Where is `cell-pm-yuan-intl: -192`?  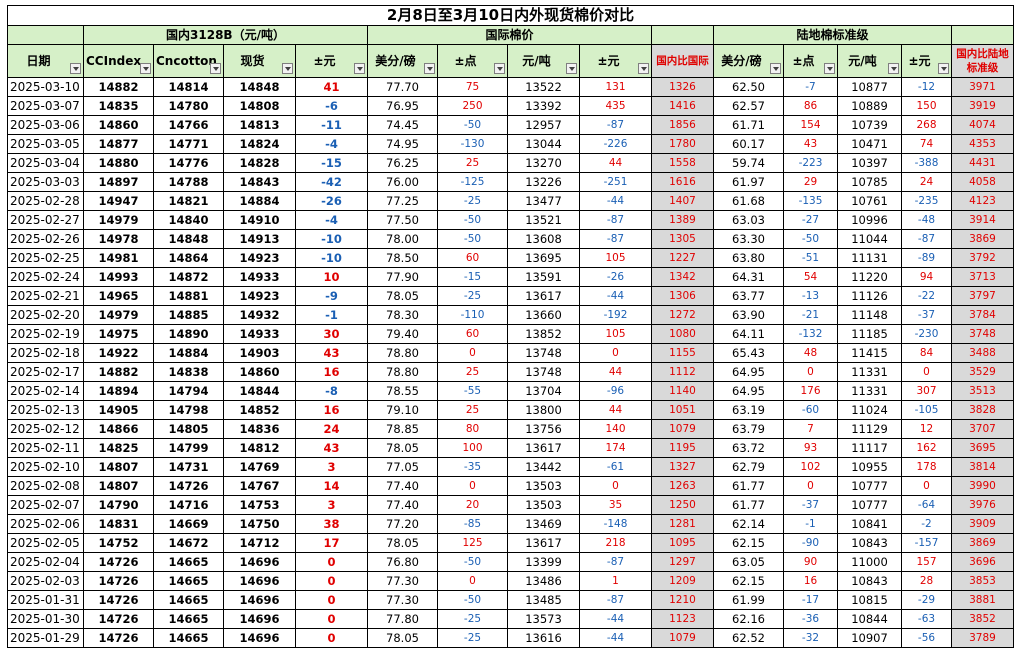 cell-pm-yuan-intl: -192 is located at coordinates (615, 315).